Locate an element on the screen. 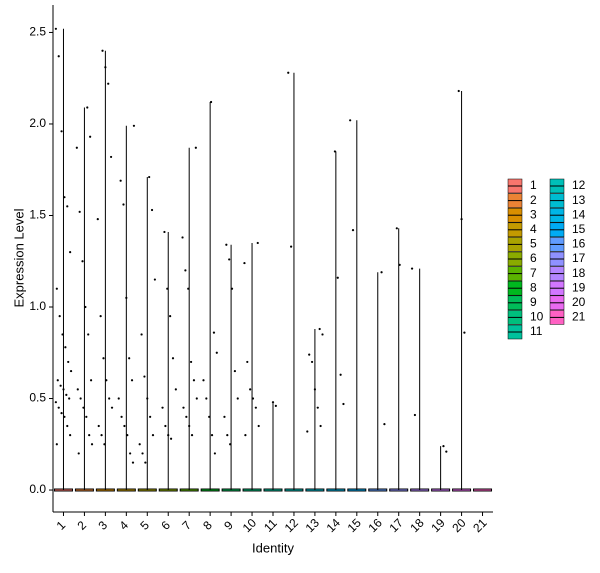 This screenshot has height=573, width=600. x-tick-label: 10 is located at coordinates (250, 526).